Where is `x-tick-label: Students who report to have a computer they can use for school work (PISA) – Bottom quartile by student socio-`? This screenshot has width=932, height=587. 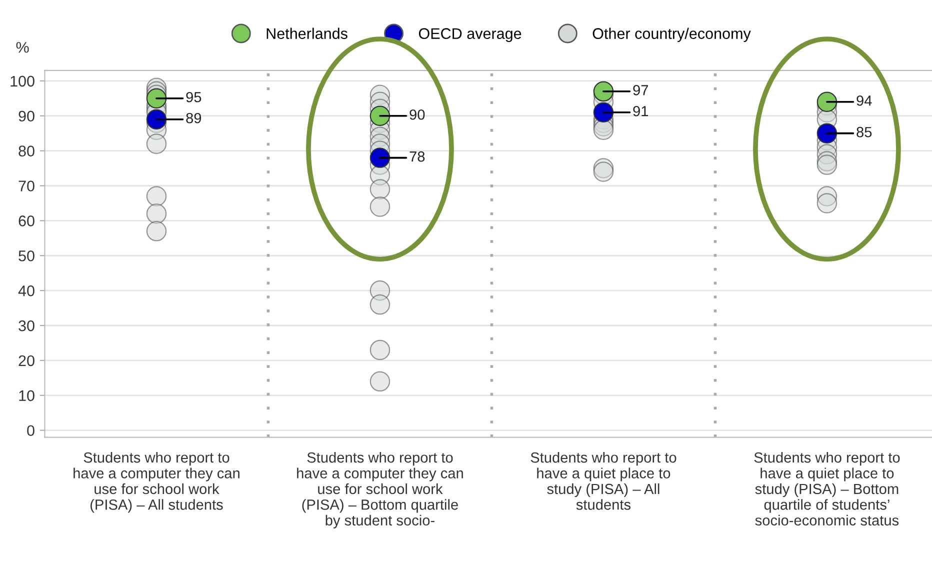
x-tick-label: Students who report to have a computer they can use for school work (PISA) – Bottom quartile by student socio- is located at coordinates (380, 490).